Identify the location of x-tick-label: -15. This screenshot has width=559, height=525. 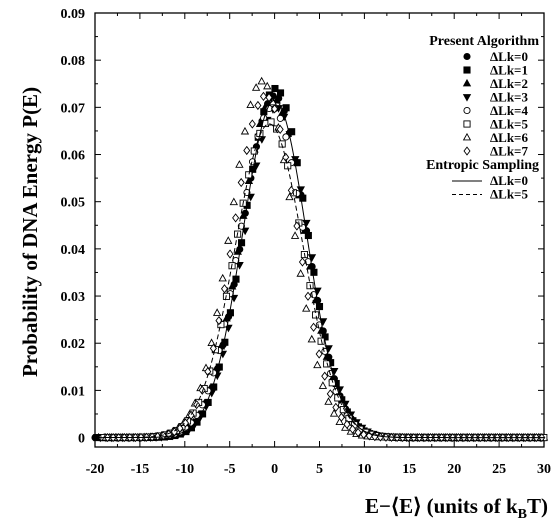
(140, 469).